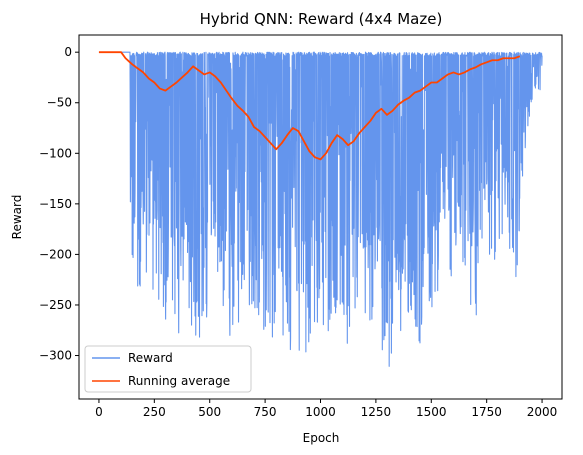  Describe the element at coordinates (55, 204) in the screenshot. I see `y-tick-label: −150` at that location.